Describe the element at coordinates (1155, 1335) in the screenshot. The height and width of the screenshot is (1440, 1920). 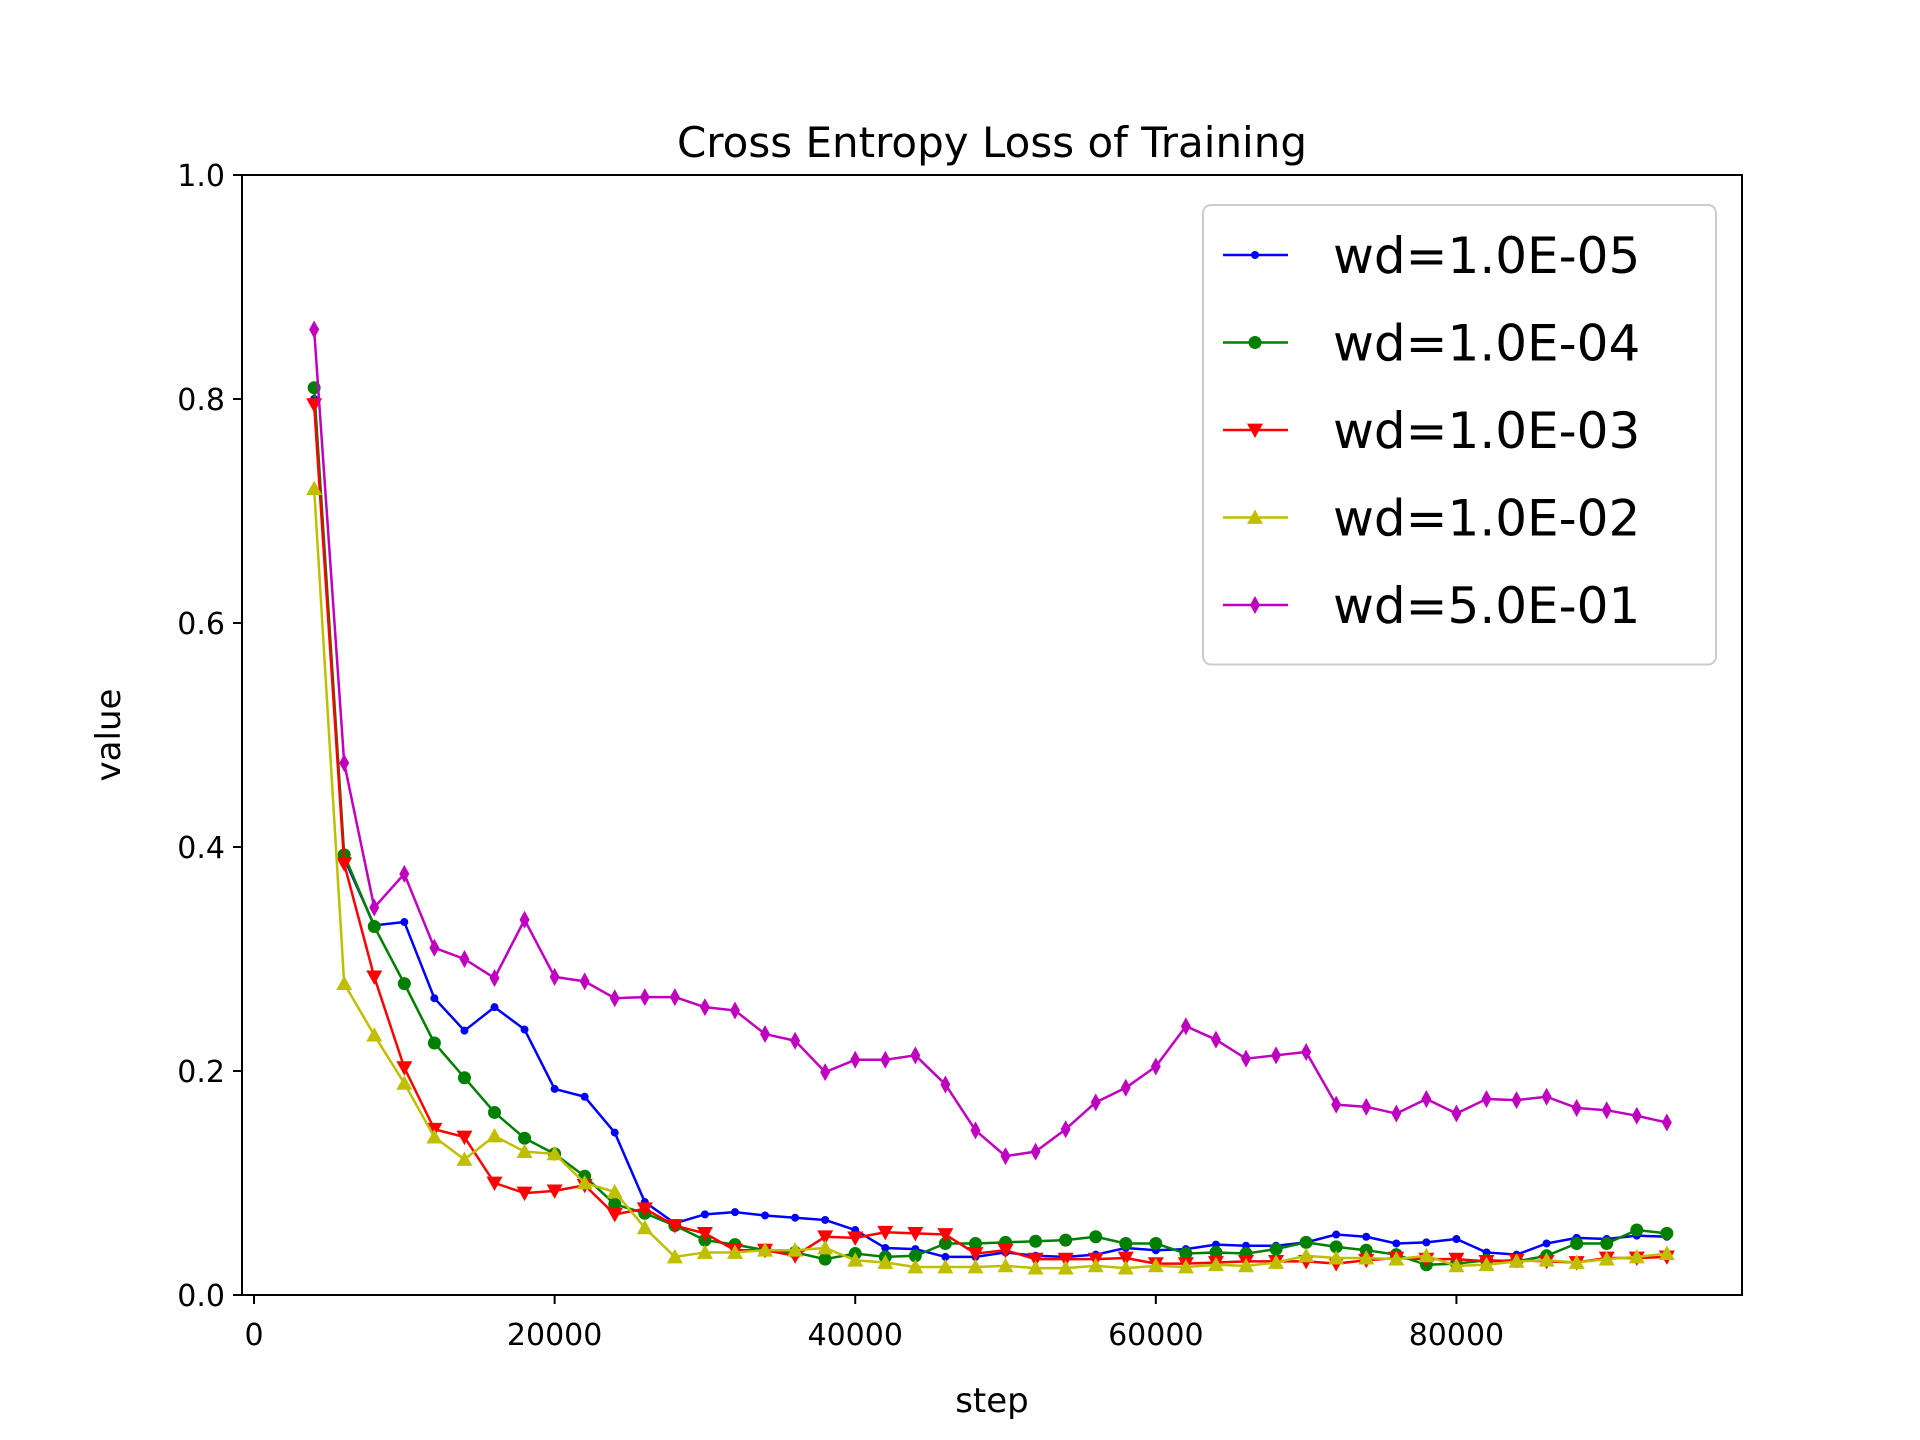
I see `x-tick-label: 60000` at that location.